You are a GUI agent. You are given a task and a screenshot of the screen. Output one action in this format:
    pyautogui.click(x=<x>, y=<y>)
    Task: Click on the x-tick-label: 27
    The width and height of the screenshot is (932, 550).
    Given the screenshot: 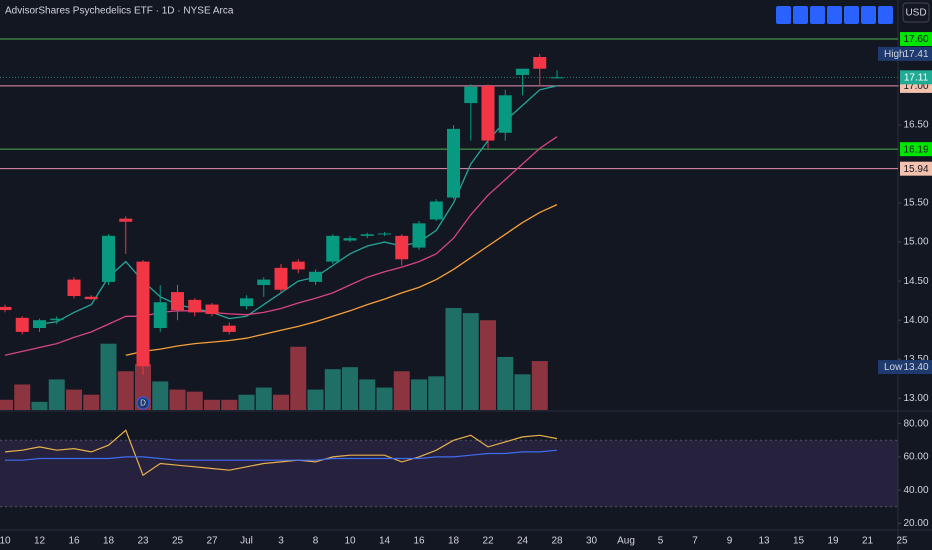 What is the action you would take?
    pyautogui.click(x=212, y=541)
    